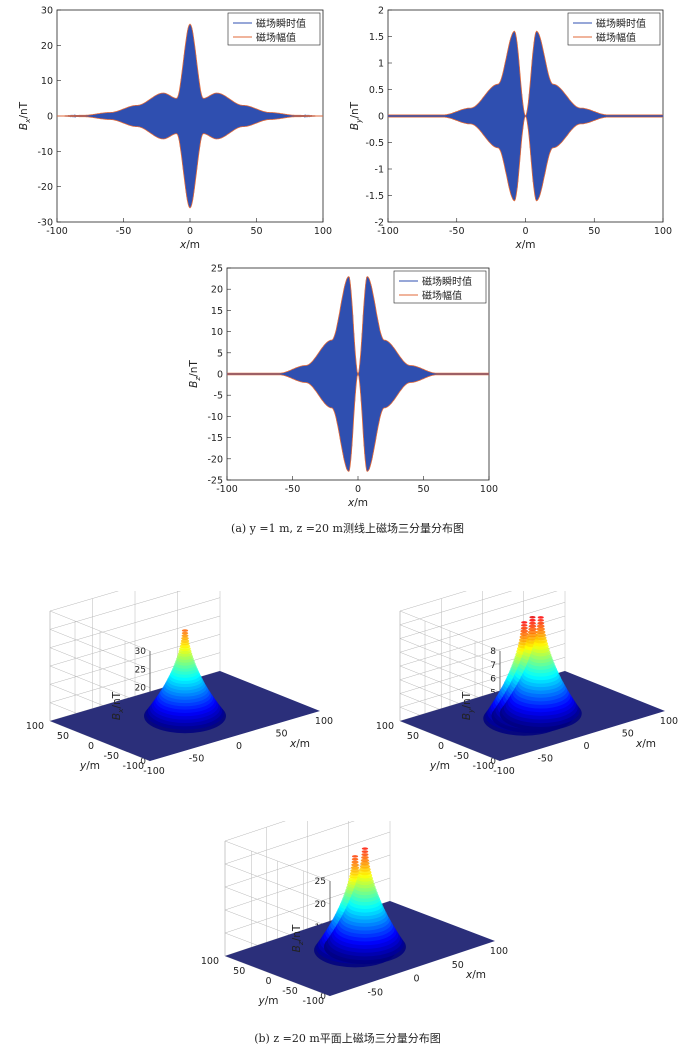 Image resolution: width=695 pixels, height=1052 pixels. What do you see at coordinates (290, 991) in the screenshot?
I see `y-tick-label: -50` at bounding box center [290, 991].